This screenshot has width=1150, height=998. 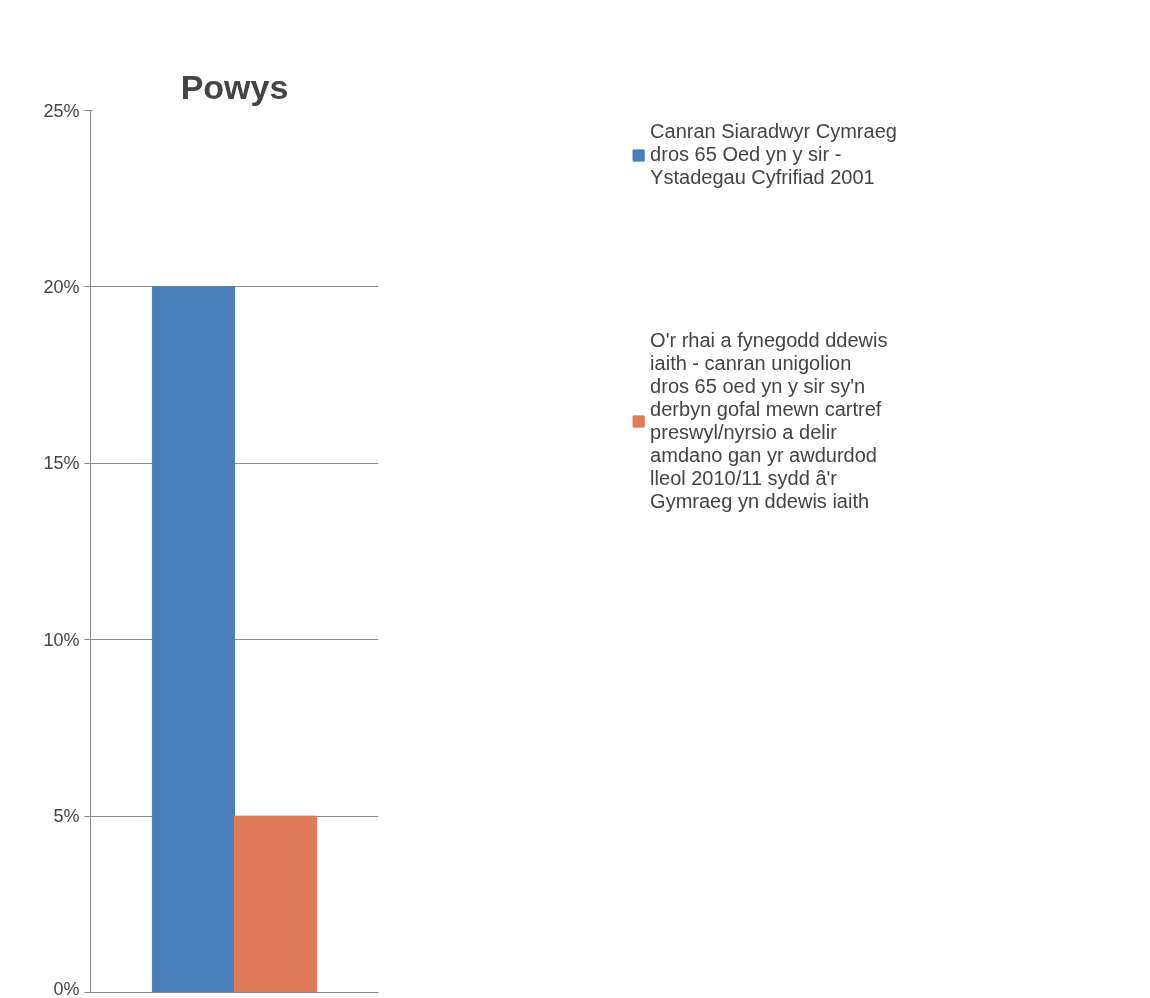 I want to click on legend-label: Canran Siaradwyr Cymraeg dros 65 Oed yn y sir - Ystadegau Cyfrifiad 2001, so click(x=773, y=154).